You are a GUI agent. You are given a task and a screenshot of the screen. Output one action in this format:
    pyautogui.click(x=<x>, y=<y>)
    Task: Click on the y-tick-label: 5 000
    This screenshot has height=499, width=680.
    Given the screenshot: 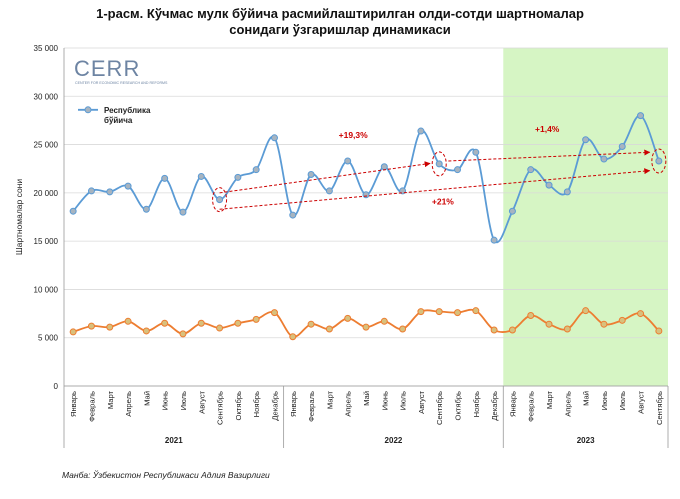 What is the action you would take?
    pyautogui.click(x=48, y=338)
    